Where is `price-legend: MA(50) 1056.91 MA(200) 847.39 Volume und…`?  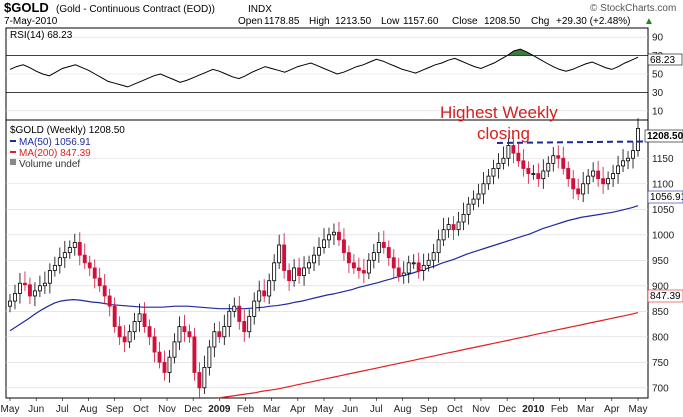 price-legend: MA(50) 1056.91 MA(200) 847.39 Volume und… is located at coordinates (50, 153).